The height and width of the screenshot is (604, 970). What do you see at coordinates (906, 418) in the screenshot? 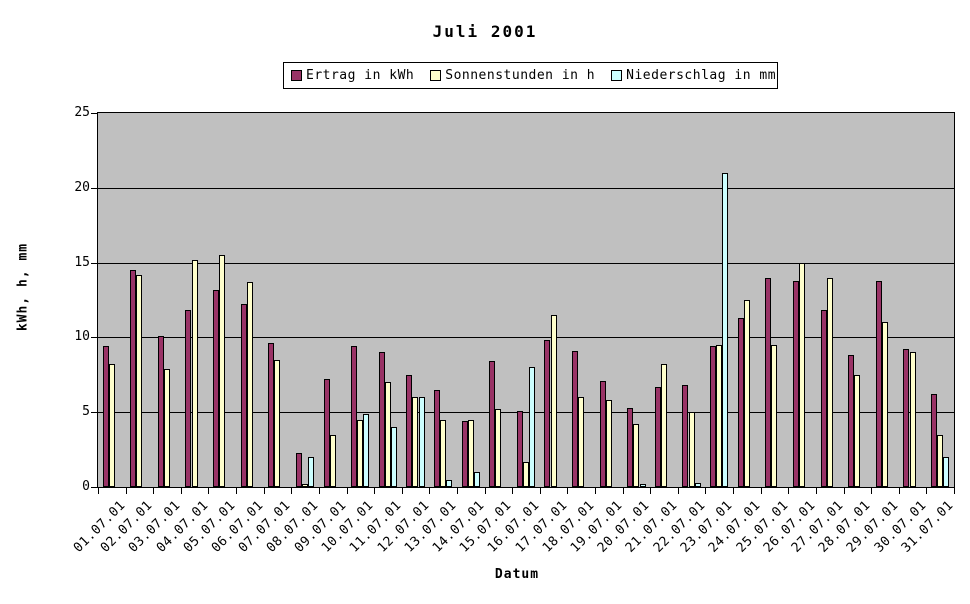
I see `bar-ertrag-30.07.01` at bounding box center [906, 418].